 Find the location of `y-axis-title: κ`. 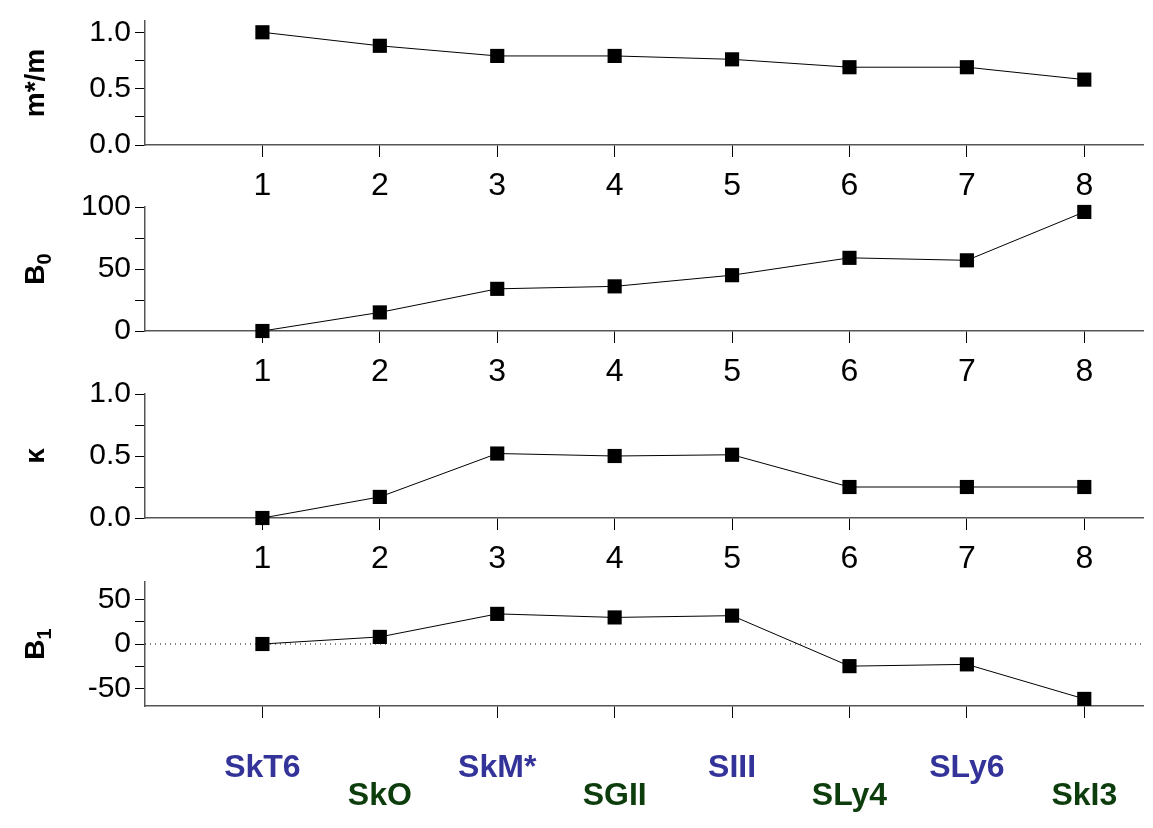

y-axis-title: κ is located at coordinates (34, 455).